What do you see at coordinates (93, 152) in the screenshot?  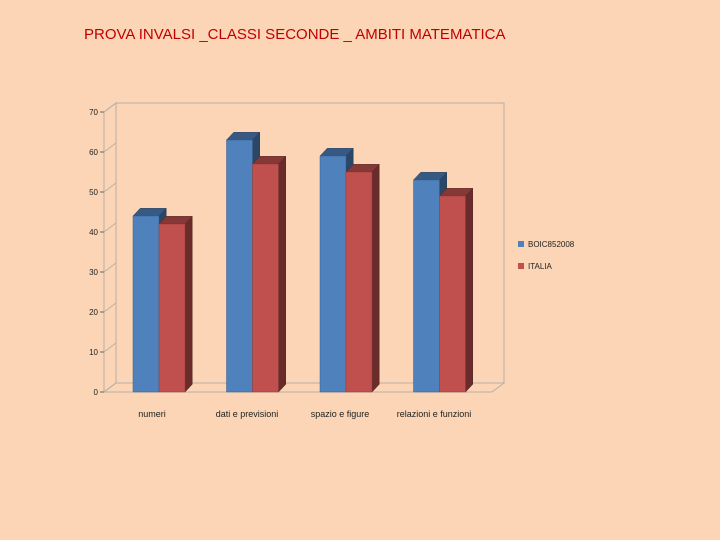 I see `y-tick-label: 60` at bounding box center [93, 152].